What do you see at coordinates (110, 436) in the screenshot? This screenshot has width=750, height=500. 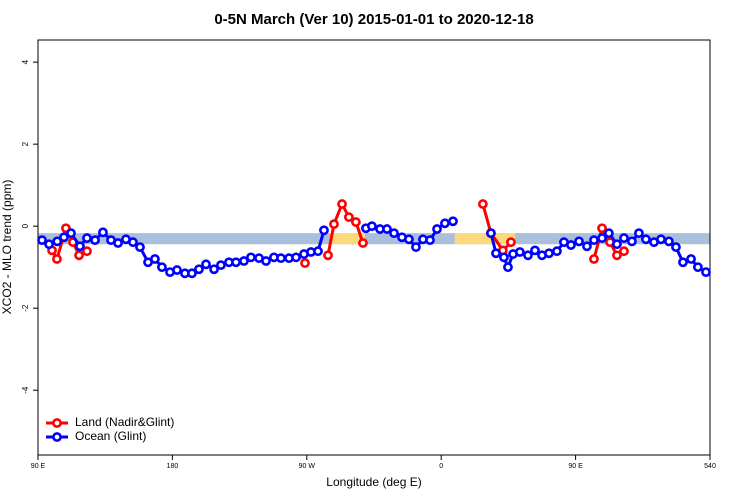 I see `legend-label: Ocean (Glint)` at bounding box center [110, 436].